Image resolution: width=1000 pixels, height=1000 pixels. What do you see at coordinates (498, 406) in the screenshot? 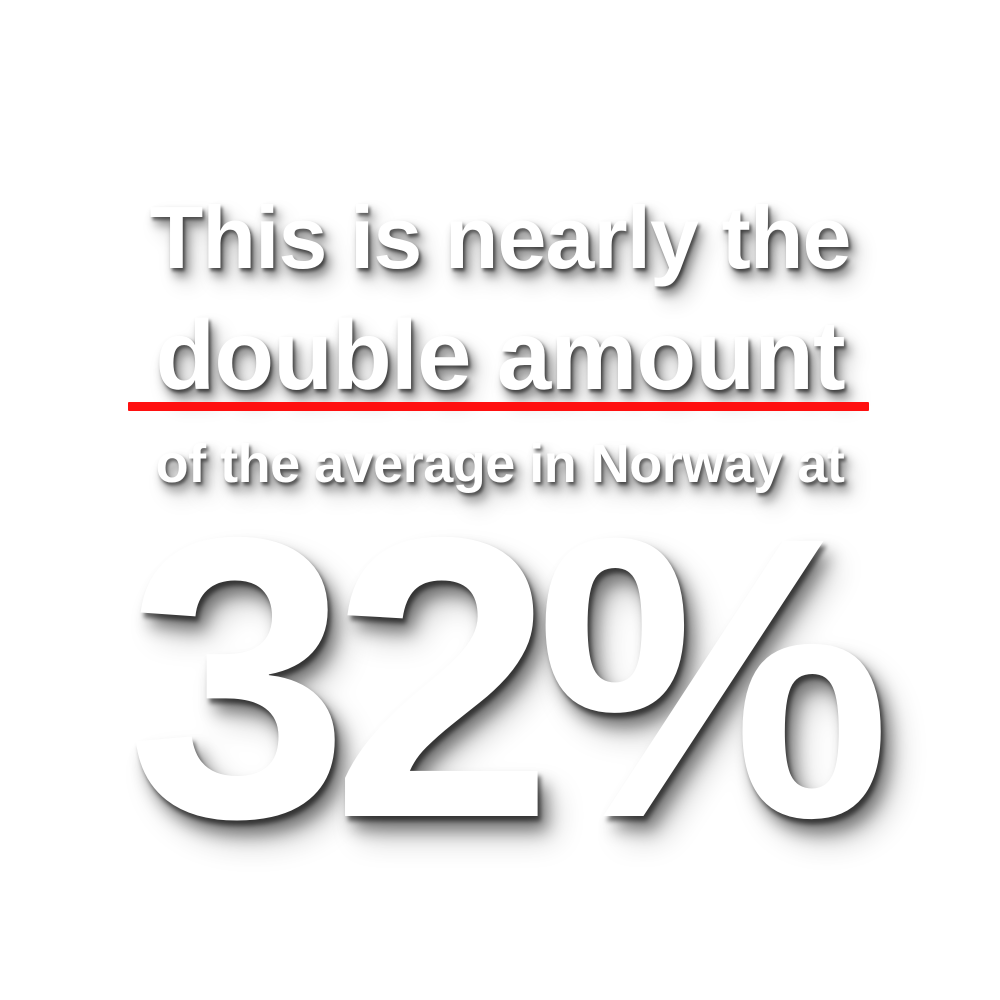
I see `red-underline` at bounding box center [498, 406].